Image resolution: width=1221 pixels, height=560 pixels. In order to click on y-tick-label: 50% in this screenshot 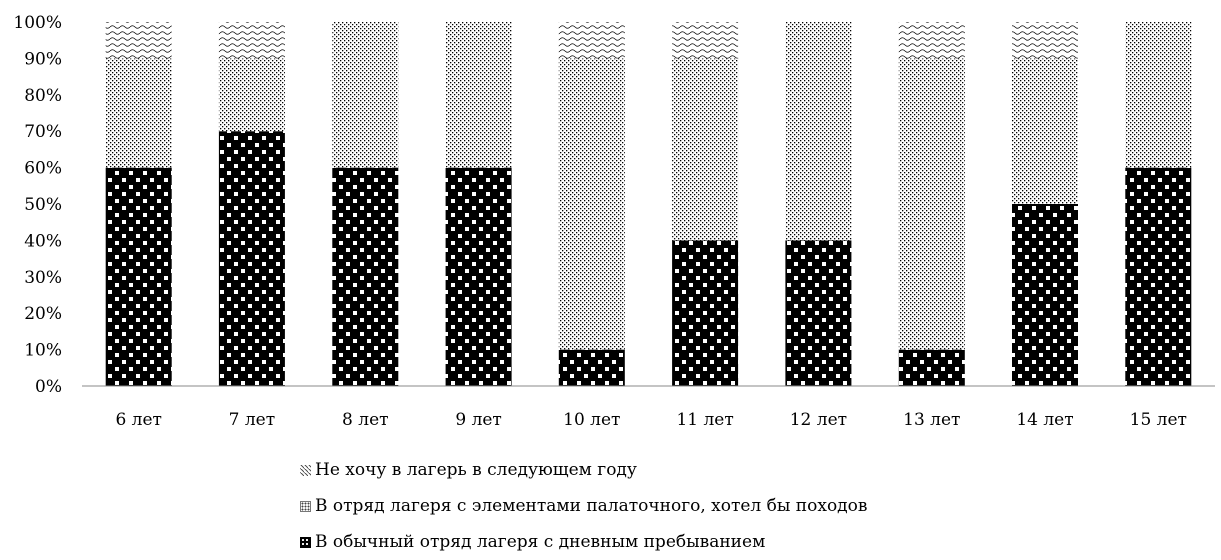, I will do `click(43, 205)`.